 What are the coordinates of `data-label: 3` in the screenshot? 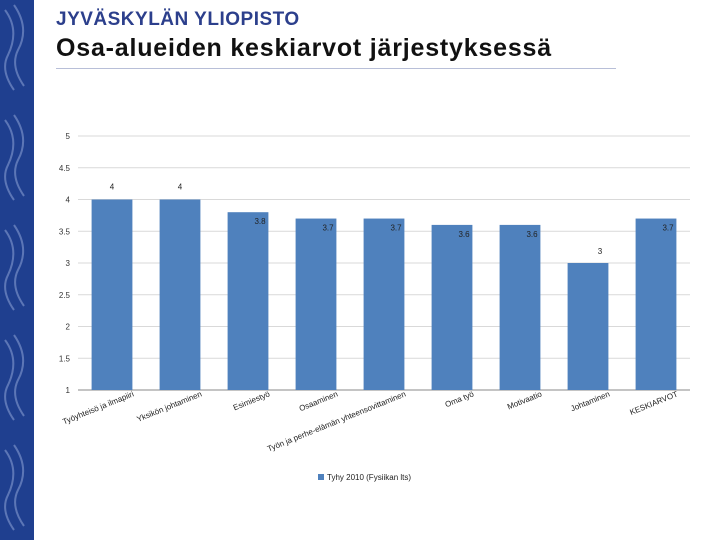 It's located at (600, 251).